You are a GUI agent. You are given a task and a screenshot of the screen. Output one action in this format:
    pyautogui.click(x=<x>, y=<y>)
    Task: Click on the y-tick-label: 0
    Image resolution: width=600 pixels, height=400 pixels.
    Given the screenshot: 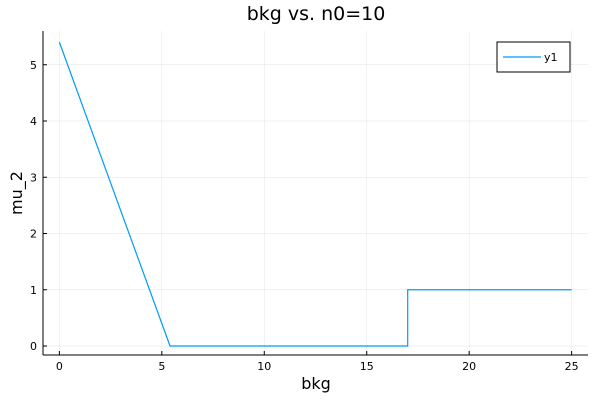 What is the action you would take?
    pyautogui.click(x=33, y=346)
    